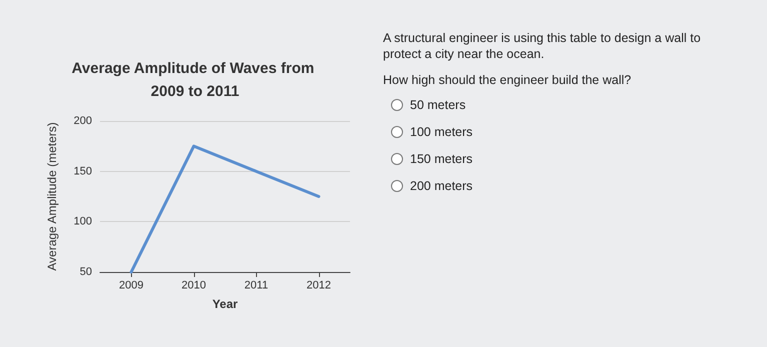  Describe the element at coordinates (441, 187) in the screenshot. I see `text: 200 meters` at that location.